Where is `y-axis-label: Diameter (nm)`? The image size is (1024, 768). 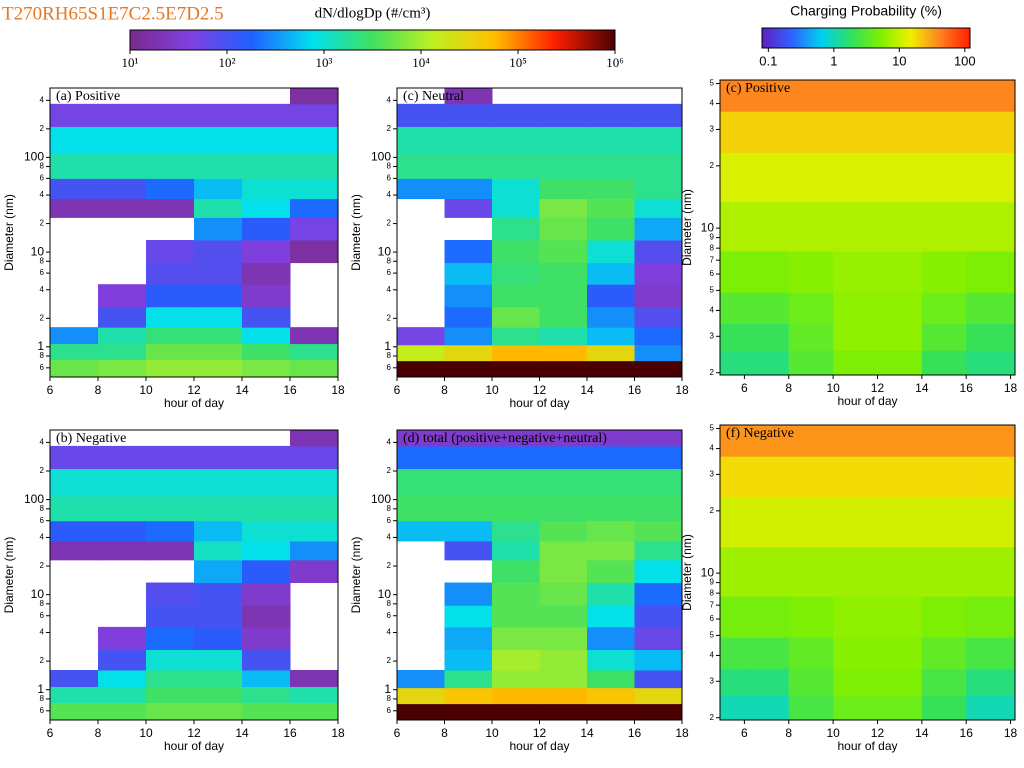
y-axis-label: Diameter (nm) is located at coordinates (9, 575).